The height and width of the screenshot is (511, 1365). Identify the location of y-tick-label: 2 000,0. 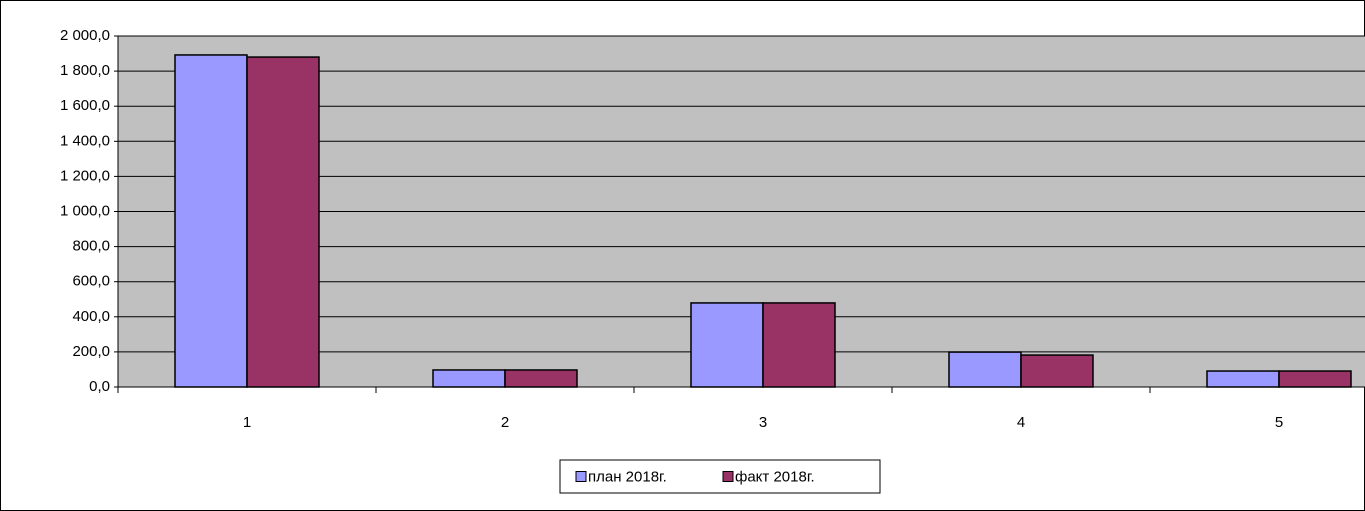
(85, 35).